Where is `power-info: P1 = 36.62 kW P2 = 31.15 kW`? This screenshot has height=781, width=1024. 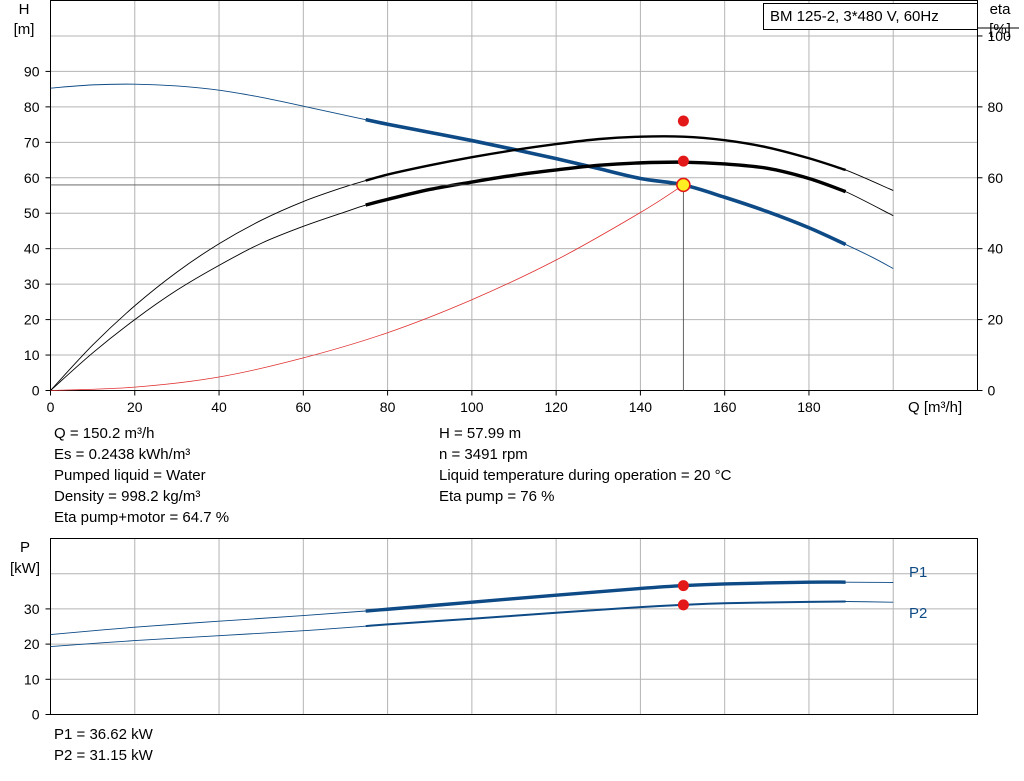
power-info: P1 = 36.62 kW P2 = 31.15 kW is located at coordinates (103, 745).